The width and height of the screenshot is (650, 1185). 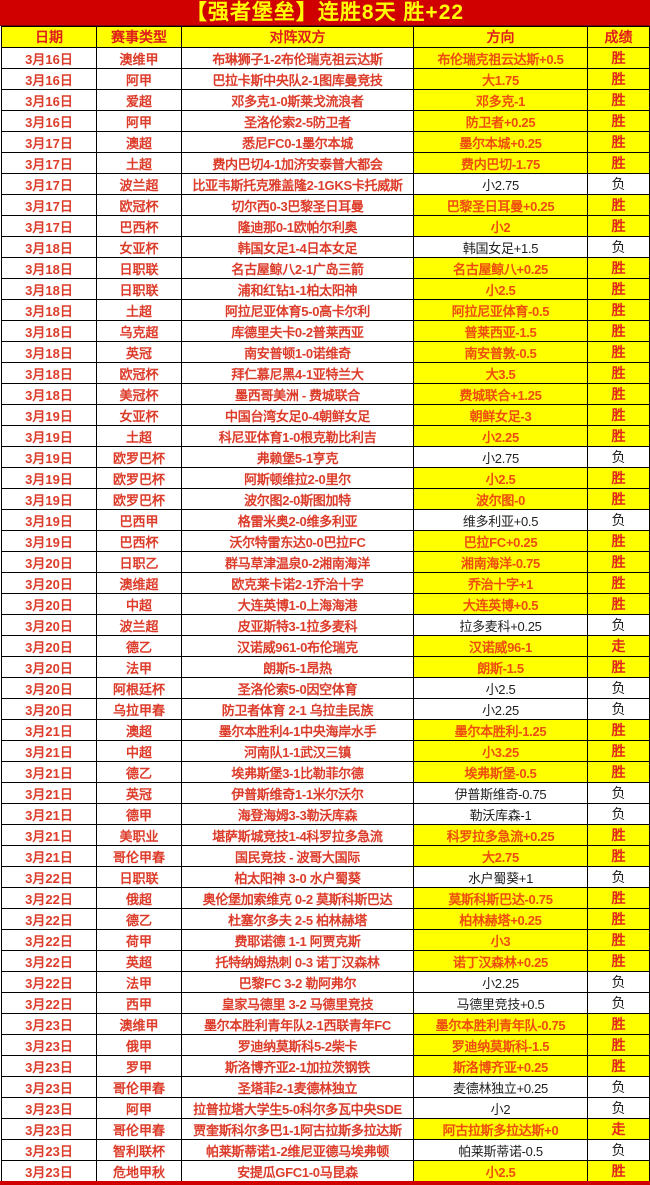 What do you see at coordinates (297, 688) in the screenshot?
I see `match-cell: 圣洛伦索5-0因空体育` at bounding box center [297, 688].